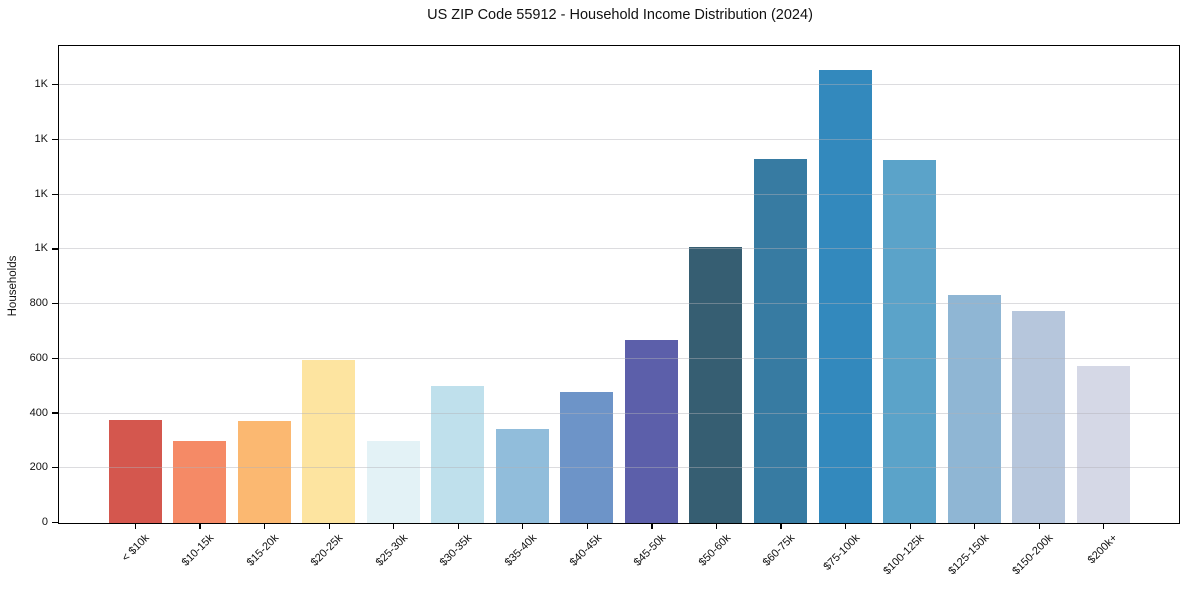 The height and width of the screenshot is (590, 1189). I want to click on x-tick-label: < $10k, so click(135, 548).